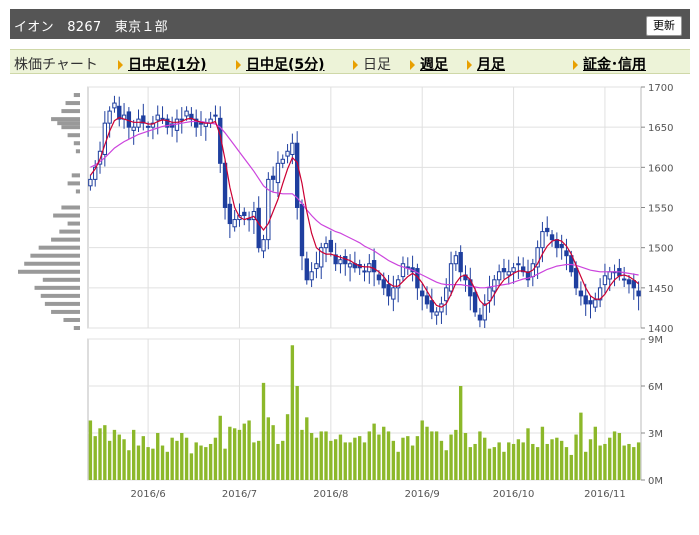 The width and height of the screenshot is (699, 535). I want to click on price-tick-label: 1700, so click(660, 88).